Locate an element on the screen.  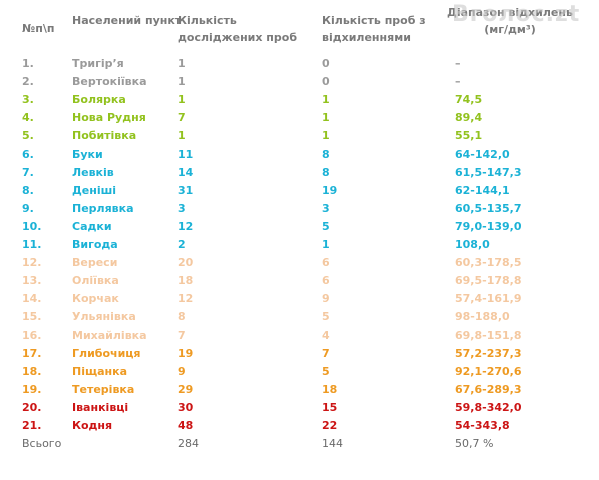
row-number: 4. is located at coordinates (28, 118).